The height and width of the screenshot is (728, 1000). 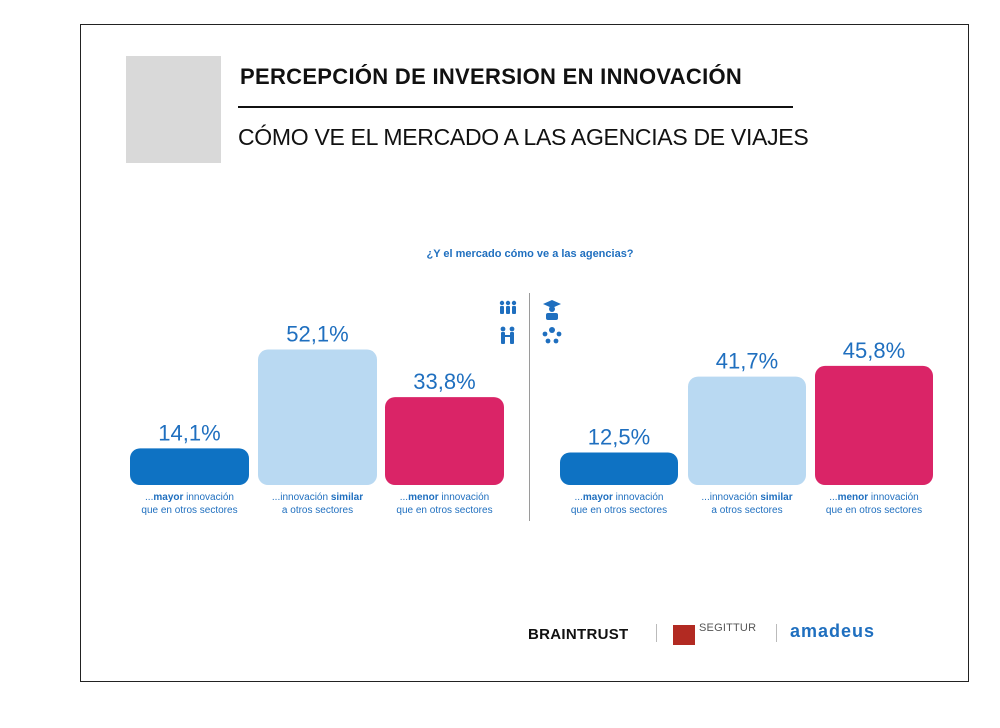 I want to click on segittur-logo: SEGITTUR, so click(x=728, y=628).